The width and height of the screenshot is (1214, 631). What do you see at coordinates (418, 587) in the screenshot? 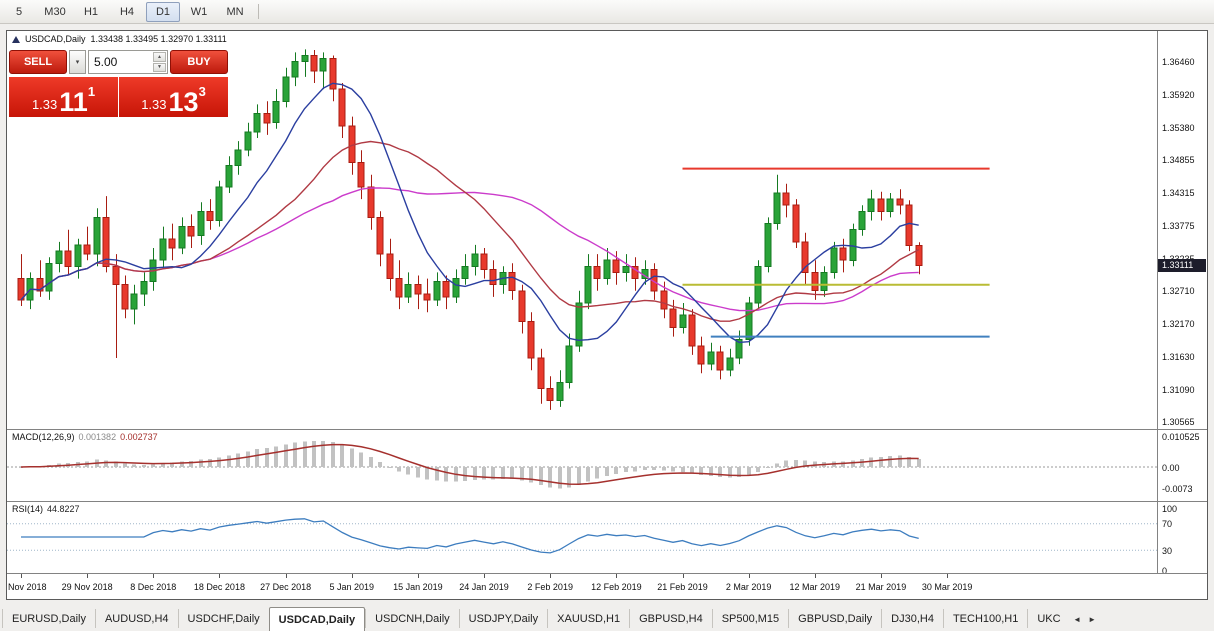
I see `date-axis-label: 15 Jan 2019` at bounding box center [418, 587].